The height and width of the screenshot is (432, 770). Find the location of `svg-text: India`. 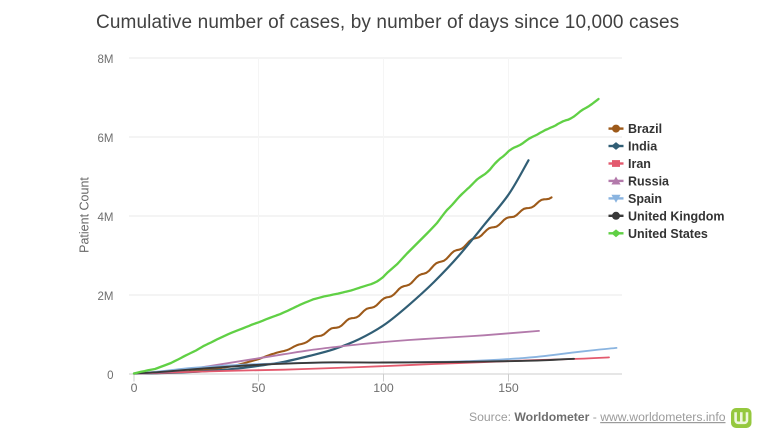

svg-text: India is located at coordinates (643, 147).